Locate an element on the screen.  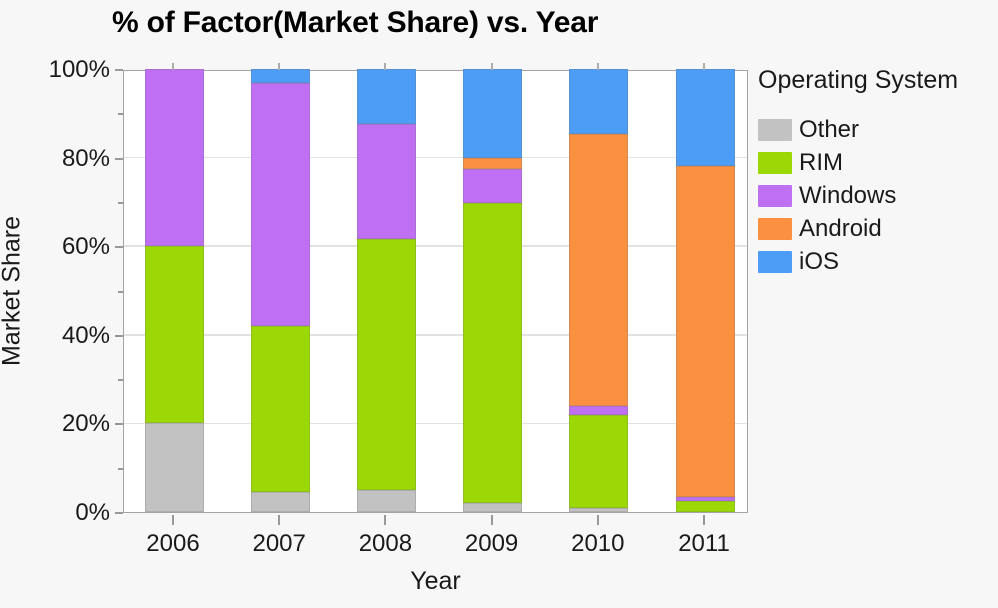
y-tick-label-60: 60% is located at coordinates (85, 247).